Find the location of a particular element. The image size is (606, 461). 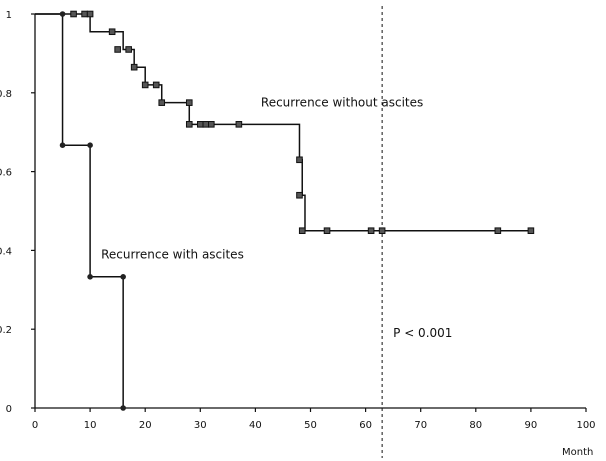

x-axis-title: Month is located at coordinates (577, 452).